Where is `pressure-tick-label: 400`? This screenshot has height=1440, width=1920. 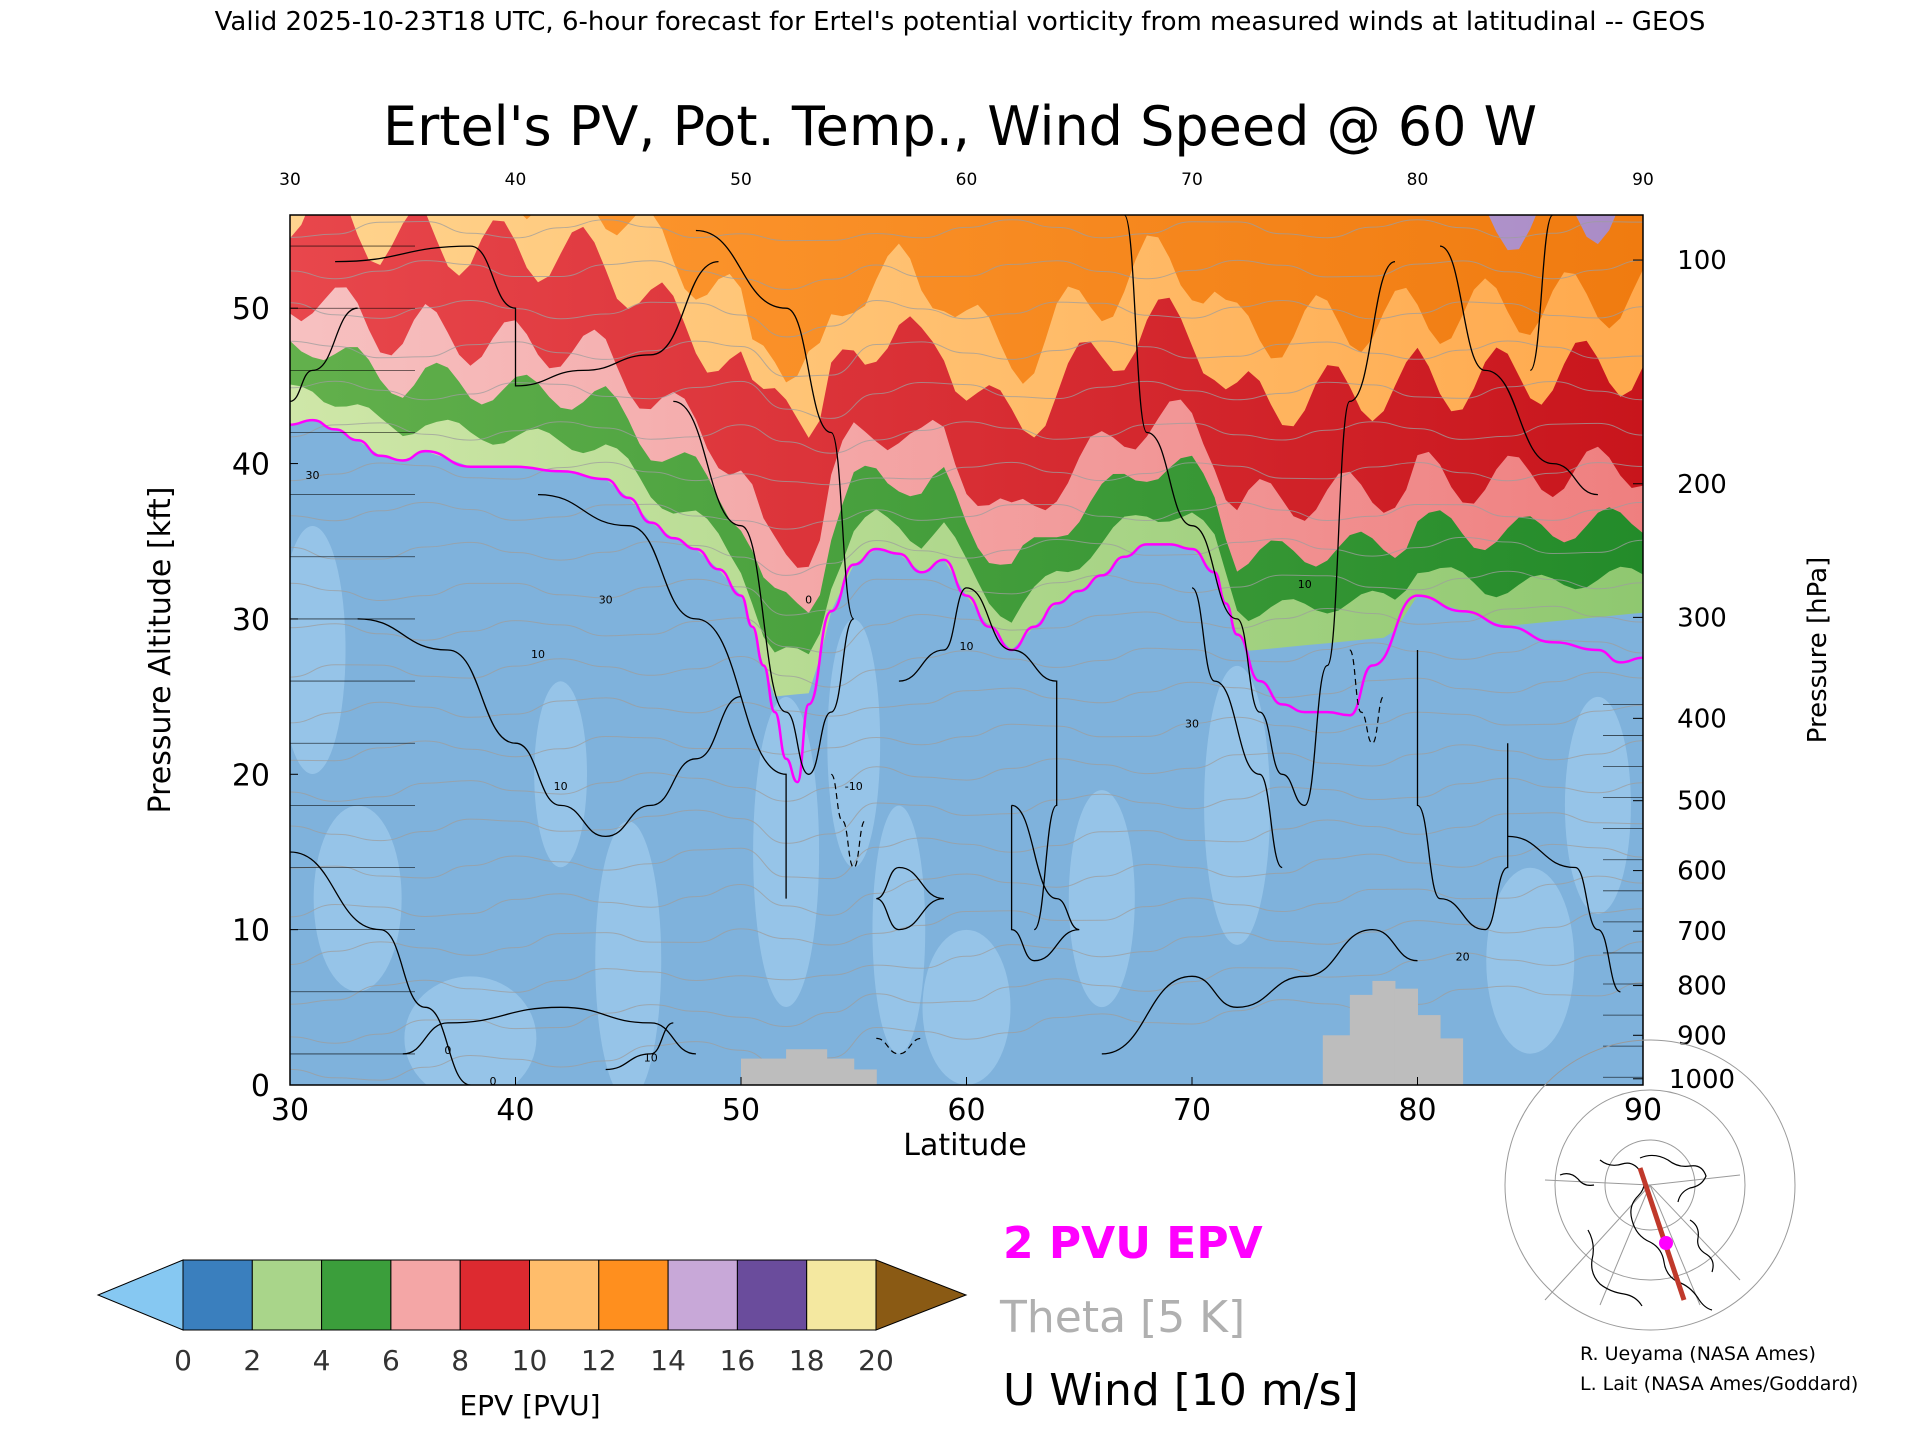
pressure-tick-label: 400 is located at coordinates (1702, 719).